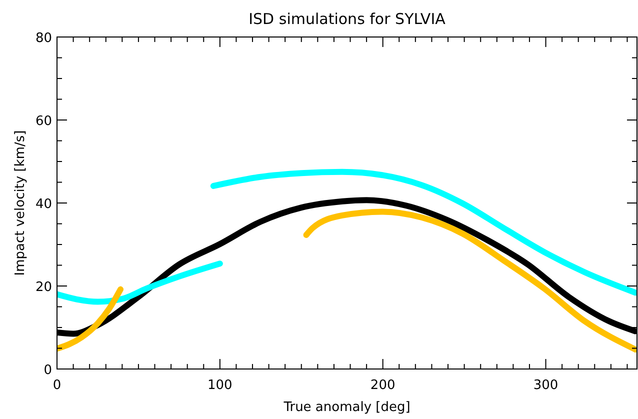 The width and height of the screenshot is (638, 419). Describe the element at coordinates (48, 370) in the screenshot. I see `y-tick-label: 0` at that location.